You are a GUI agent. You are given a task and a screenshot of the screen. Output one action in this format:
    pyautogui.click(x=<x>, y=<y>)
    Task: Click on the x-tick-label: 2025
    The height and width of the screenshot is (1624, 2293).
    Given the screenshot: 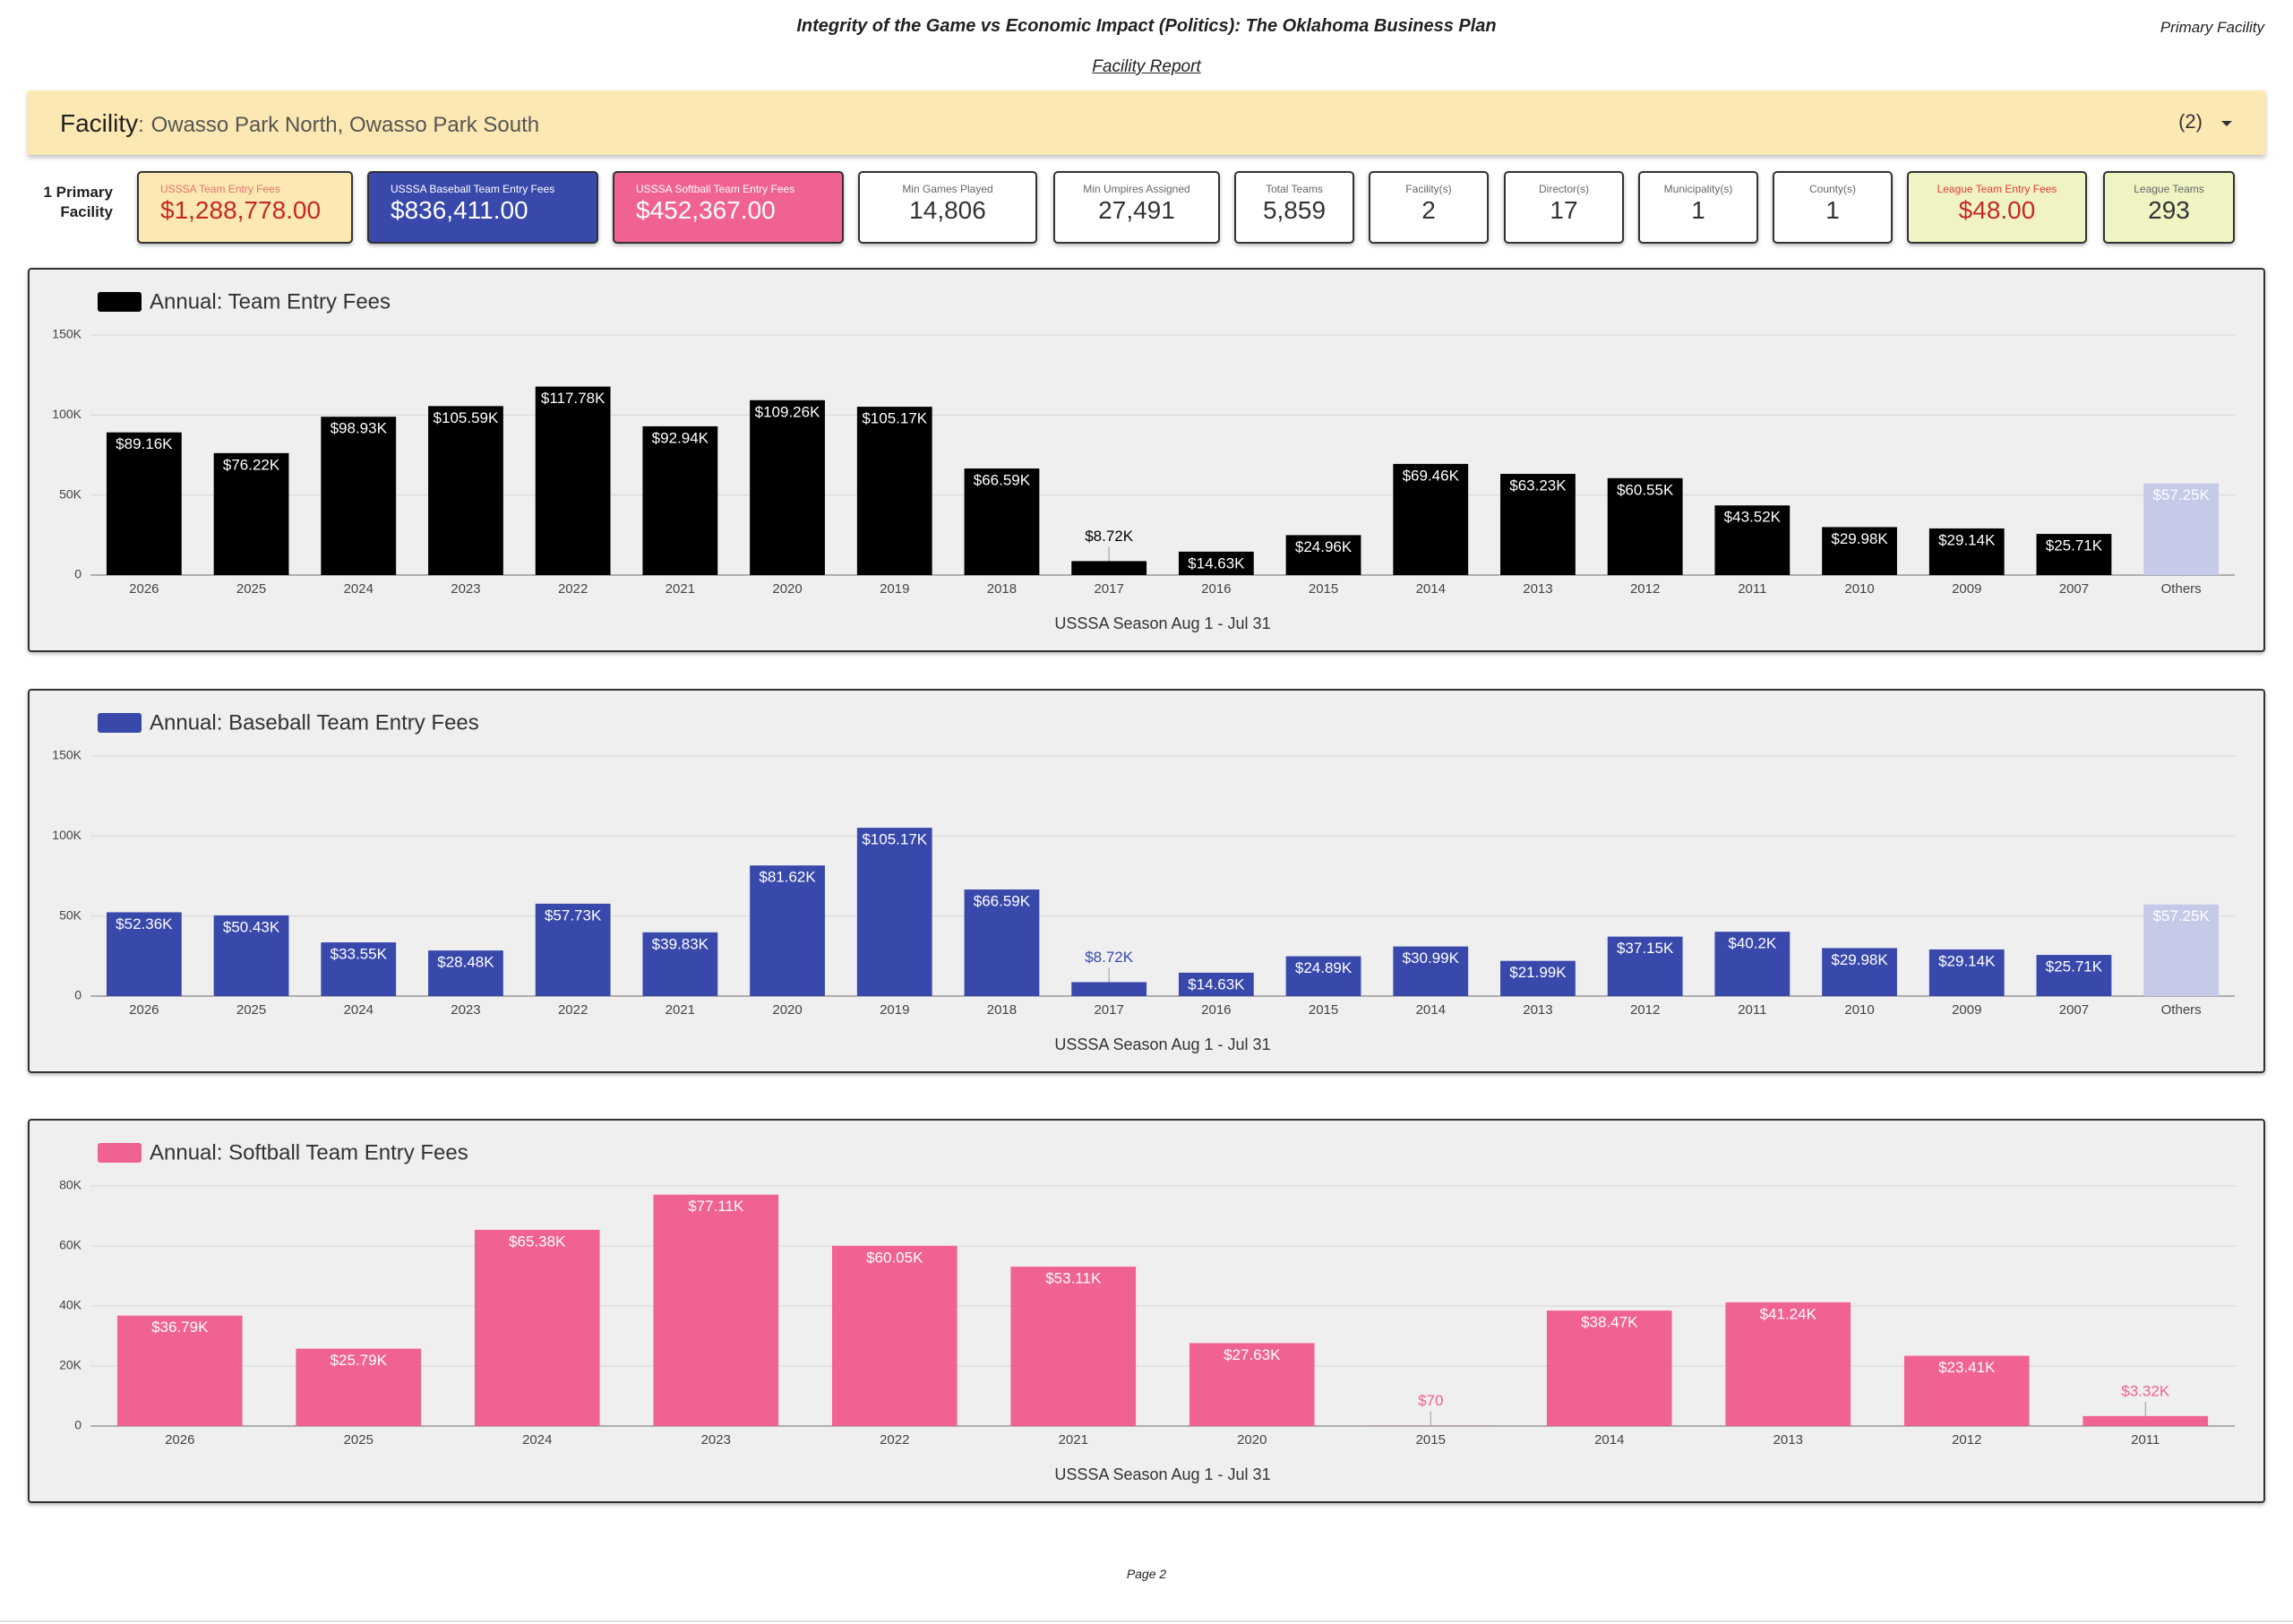 What is the action you would take?
    pyautogui.click(x=359, y=1440)
    